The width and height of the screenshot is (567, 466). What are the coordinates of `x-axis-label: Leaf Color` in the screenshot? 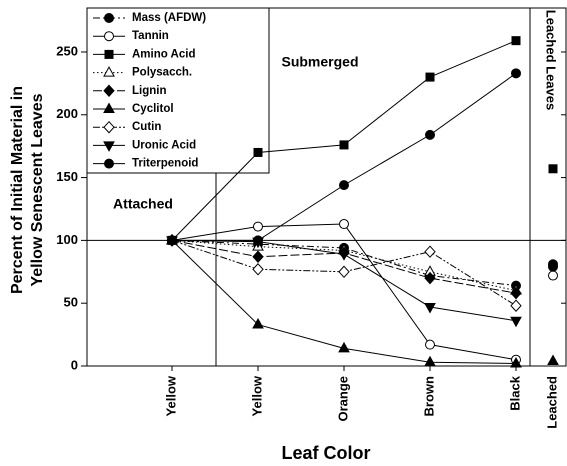 It's located at (325, 453).